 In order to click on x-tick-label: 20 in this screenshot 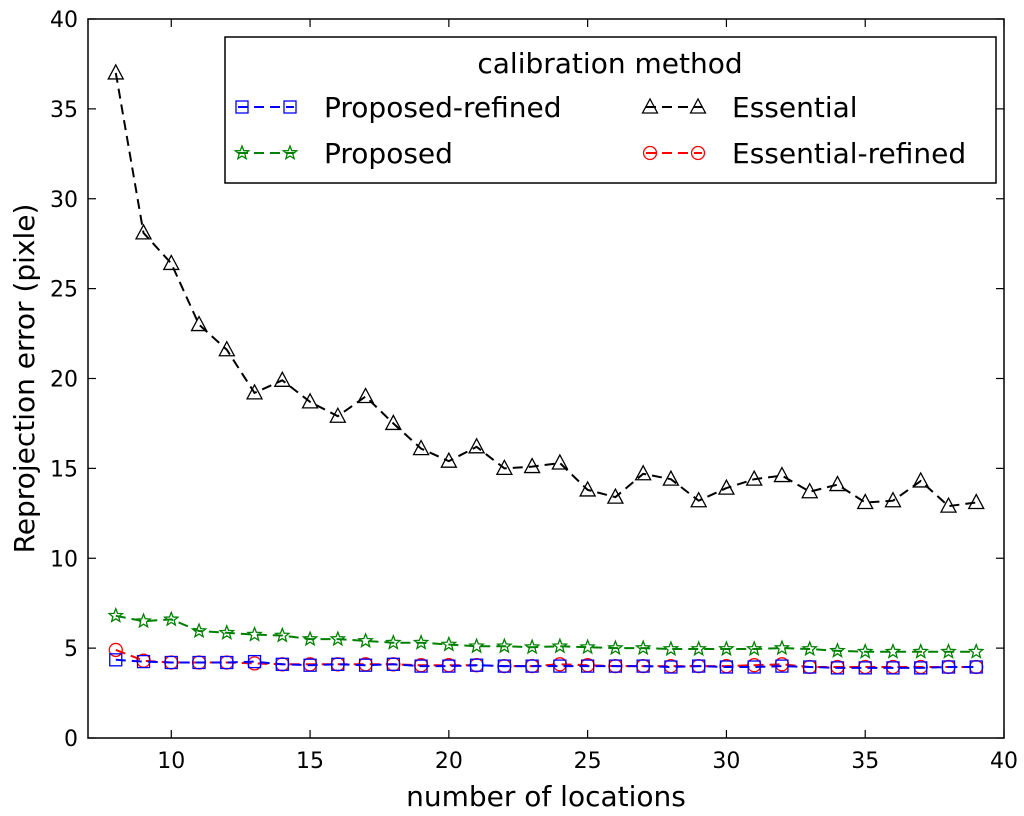, I will do `click(449, 761)`.